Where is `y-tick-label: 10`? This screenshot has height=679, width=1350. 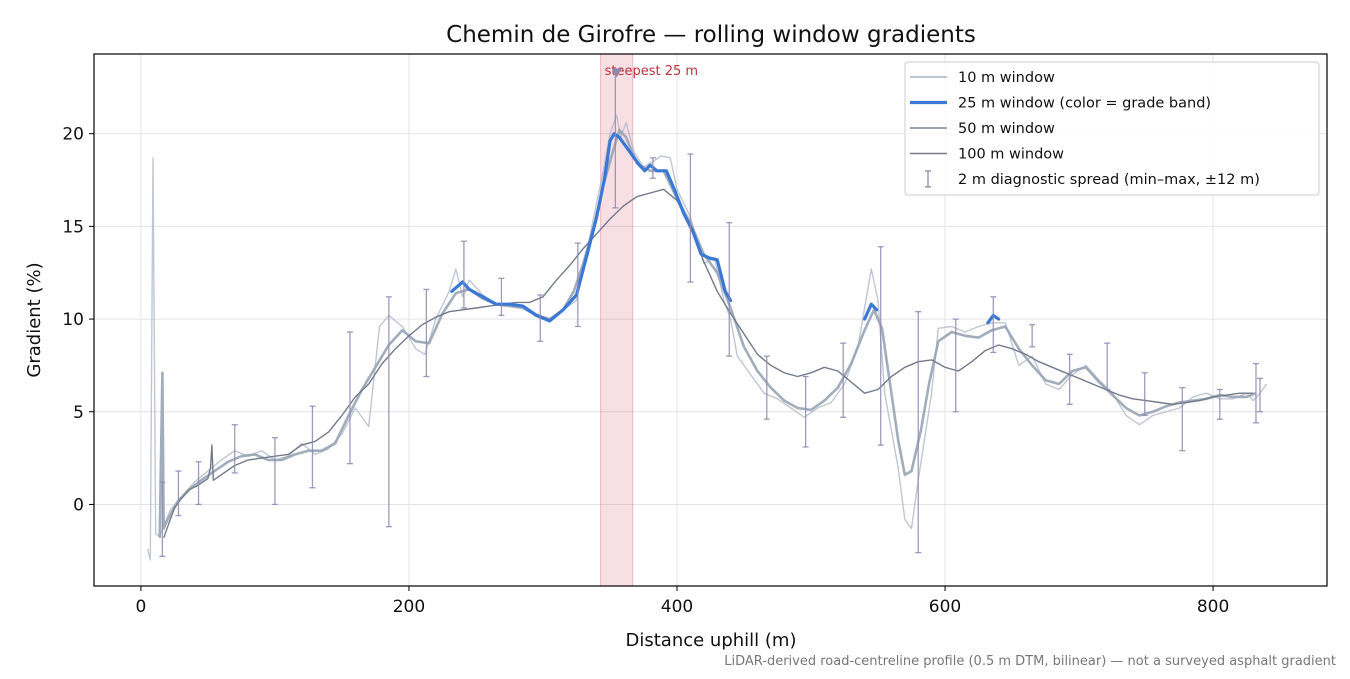
y-tick-label: 10 is located at coordinates (73, 320).